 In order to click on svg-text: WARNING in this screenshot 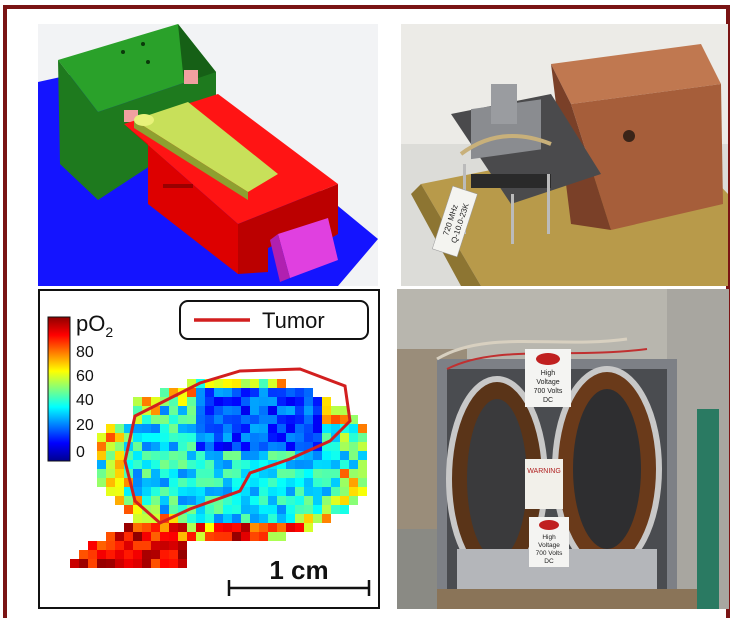, I will do `click(544, 471)`.